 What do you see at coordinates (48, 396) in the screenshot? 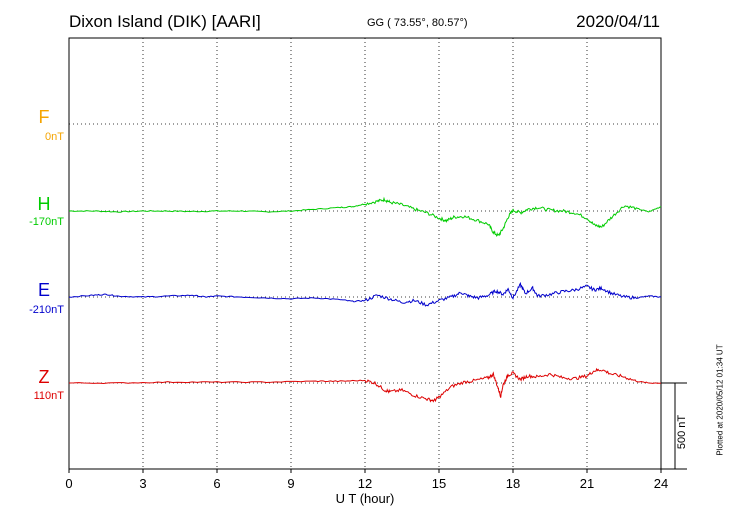
I see `component-z-baseline: 110nT` at bounding box center [48, 396].